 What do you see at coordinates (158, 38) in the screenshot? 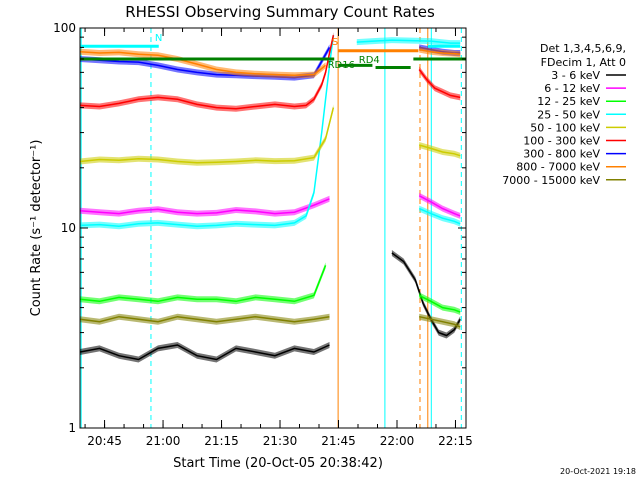
I see `annotation-n: N` at bounding box center [158, 38].